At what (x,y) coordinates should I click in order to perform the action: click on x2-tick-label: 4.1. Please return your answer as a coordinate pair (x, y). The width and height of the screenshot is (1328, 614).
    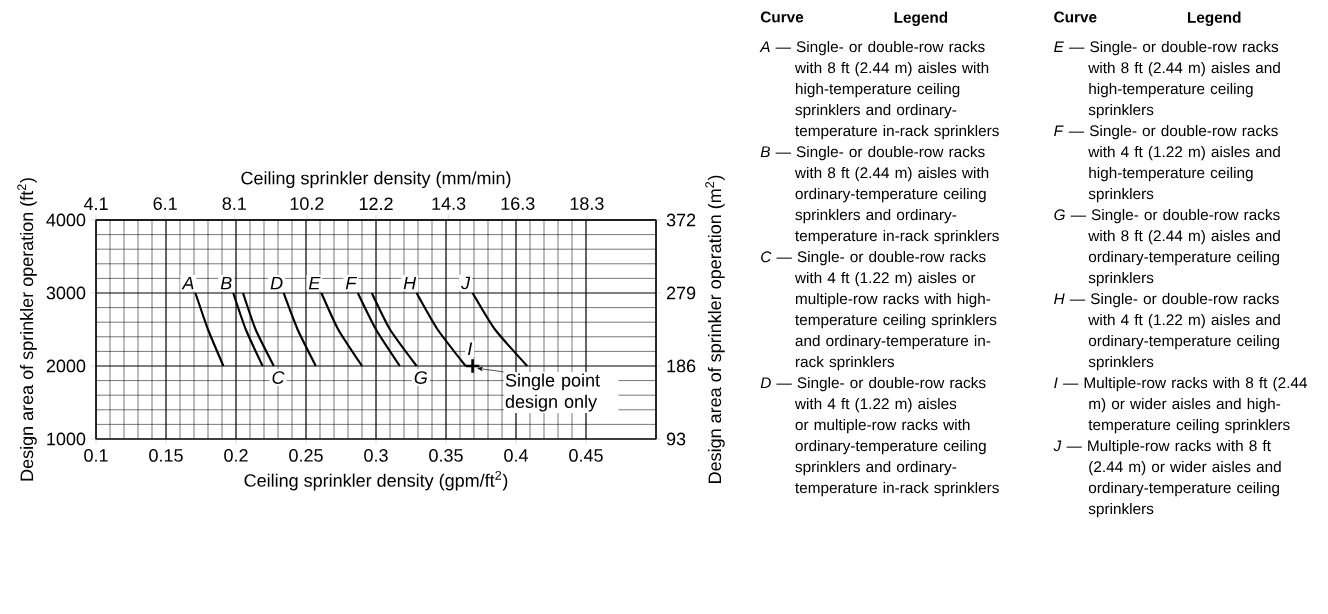
    Looking at the image, I should click on (95, 203).